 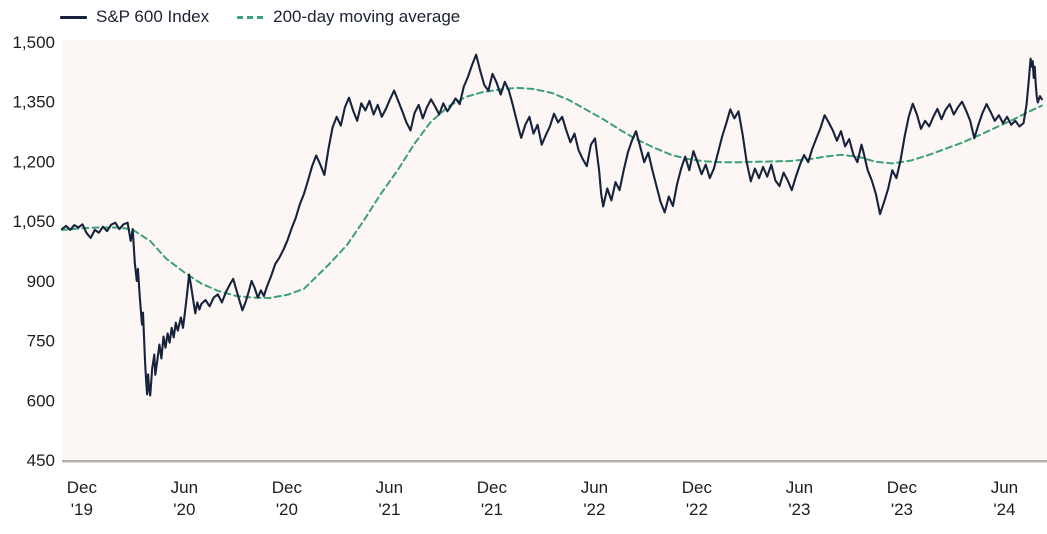 I want to click on legend-item-moving-average: 200-day moving average, so click(x=348, y=17).